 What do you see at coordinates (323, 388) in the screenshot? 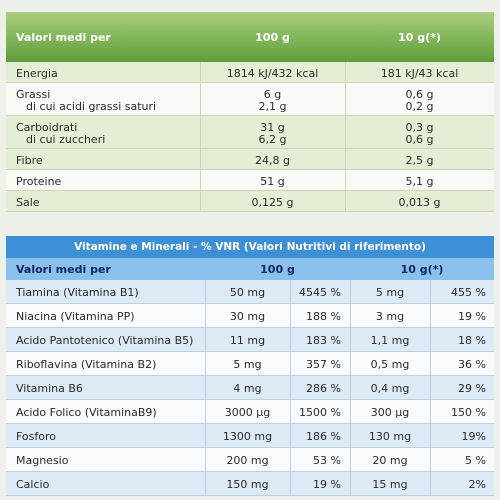
I see `value-cell: 286 %` at bounding box center [323, 388].